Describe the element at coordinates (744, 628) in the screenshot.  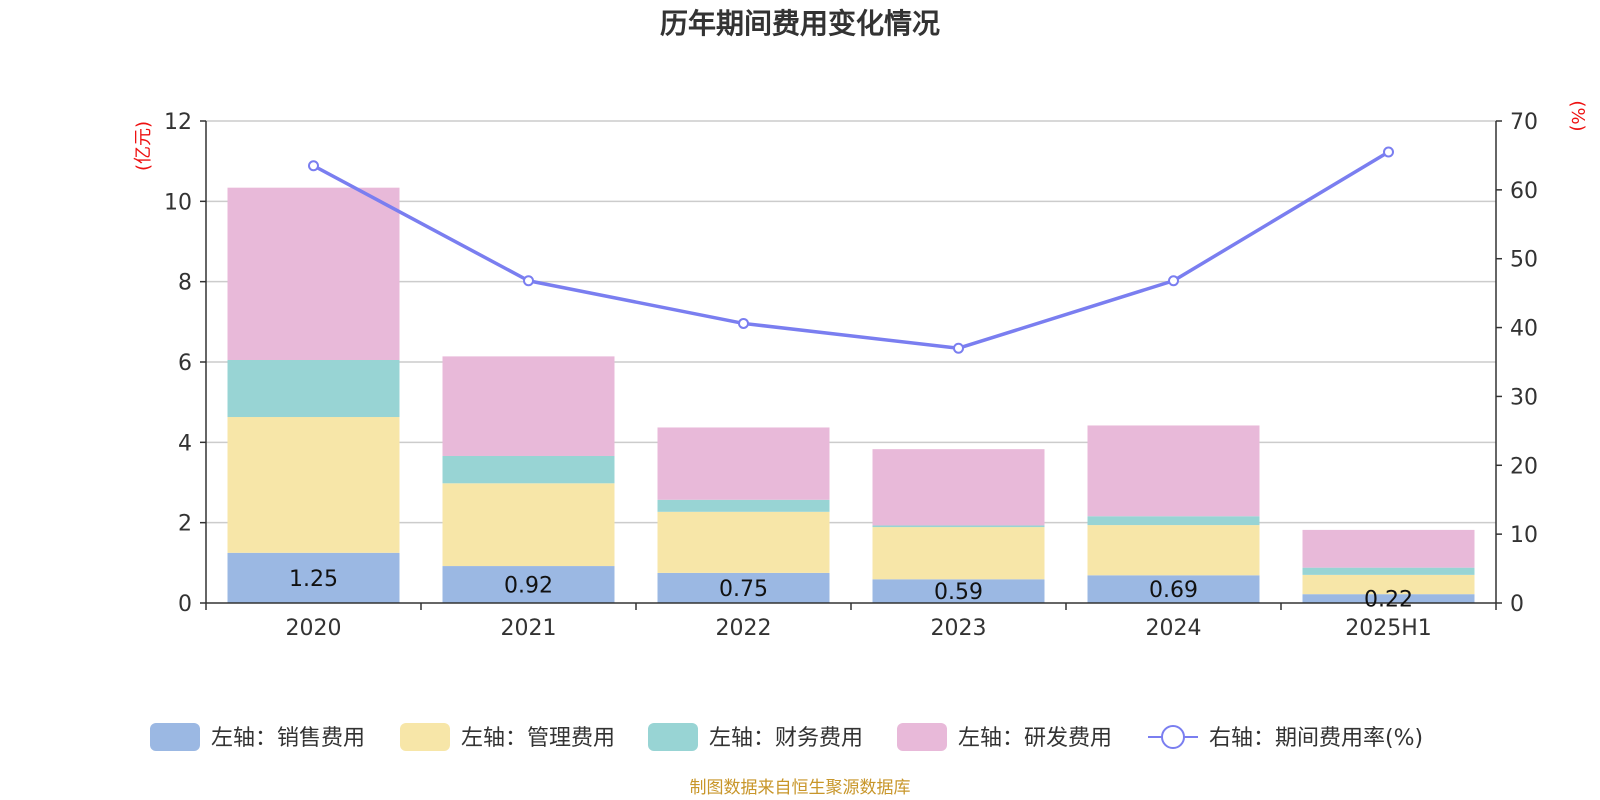
I see `x-tick-label: 2022` at that location.